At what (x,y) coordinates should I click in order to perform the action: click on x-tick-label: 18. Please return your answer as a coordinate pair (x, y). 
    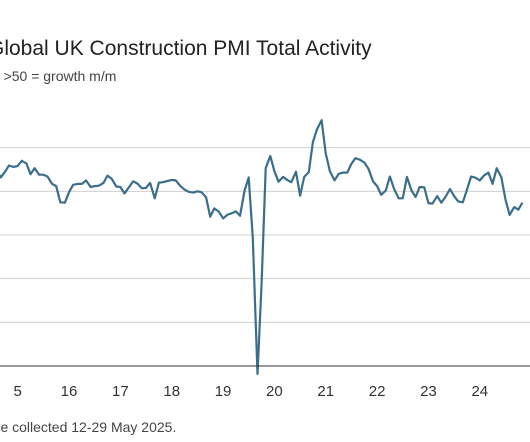
    Looking at the image, I should click on (171, 391).